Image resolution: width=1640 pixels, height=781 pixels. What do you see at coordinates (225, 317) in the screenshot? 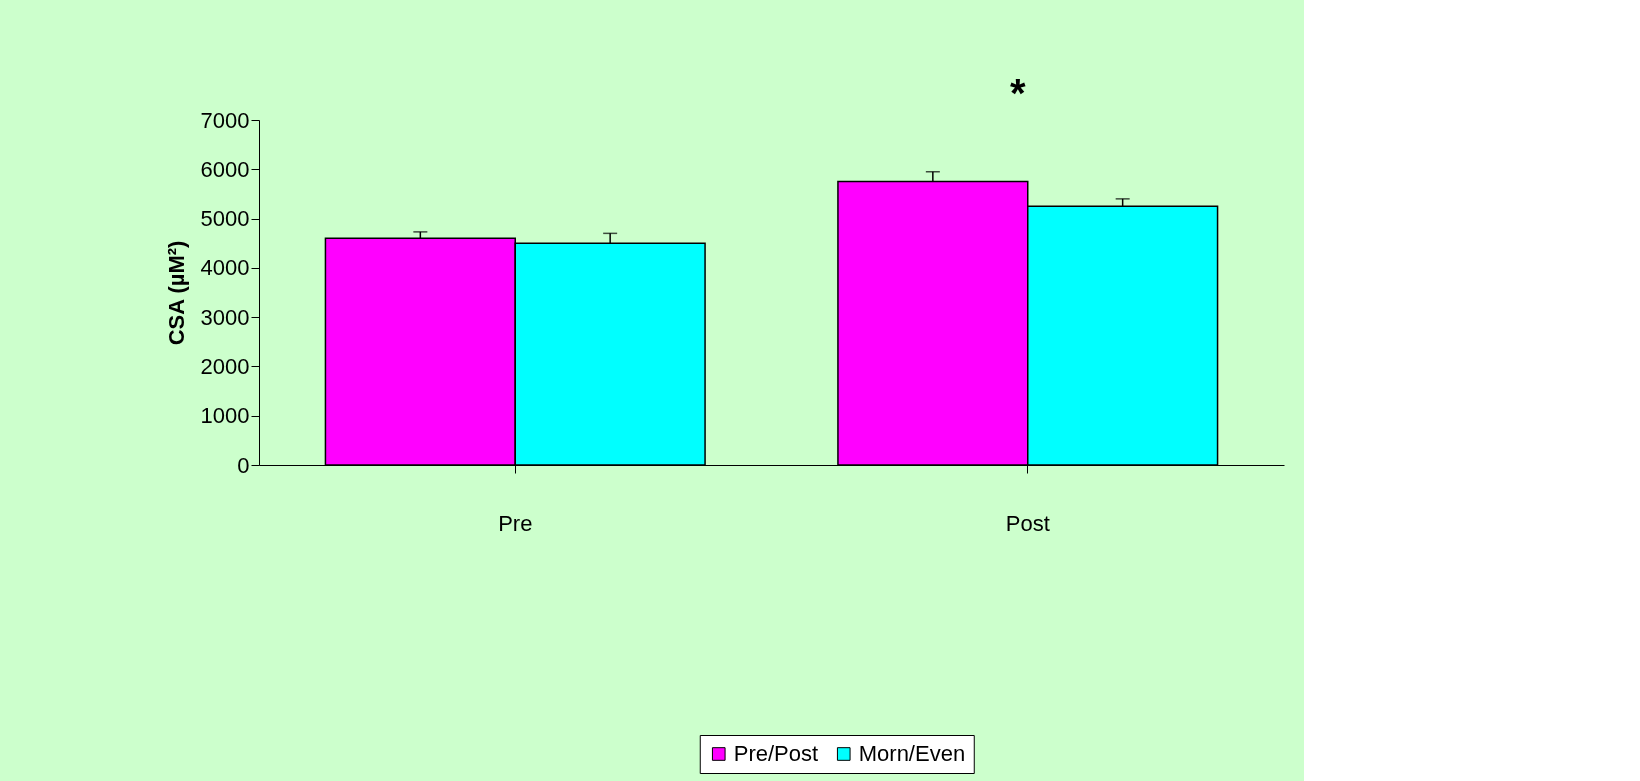
I see `y-tick-label: 3000` at bounding box center [225, 317].